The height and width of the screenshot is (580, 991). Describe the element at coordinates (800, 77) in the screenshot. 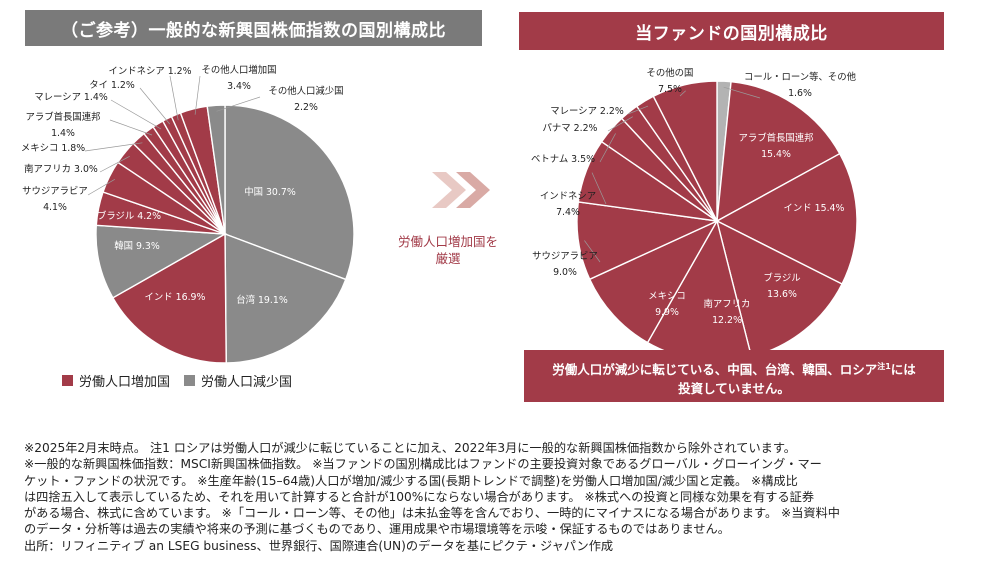

I see `slice-label: コール・ローン等、その他` at that location.